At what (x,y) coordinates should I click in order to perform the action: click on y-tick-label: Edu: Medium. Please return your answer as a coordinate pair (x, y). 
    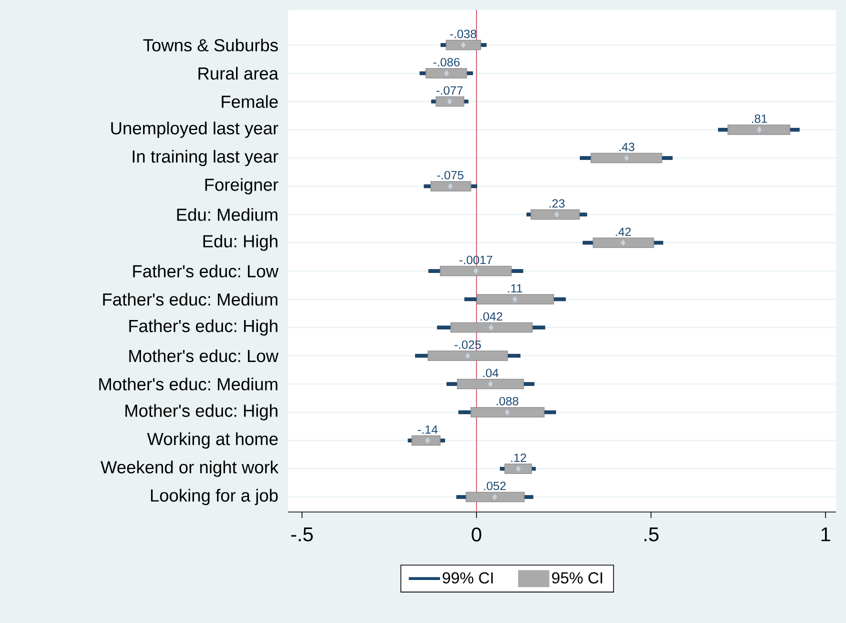
    Looking at the image, I should click on (227, 214).